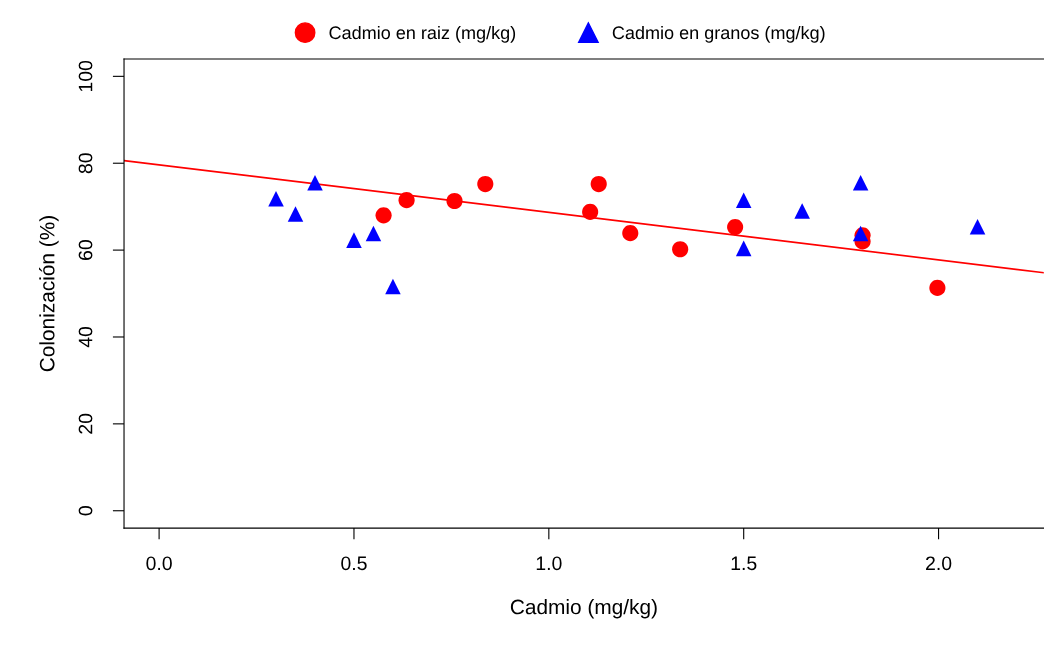 The width and height of the screenshot is (1044, 648). Describe the element at coordinates (718, 34) in the screenshot. I see `legend-label: Cadmio en granos (mg/kg)` at that location.